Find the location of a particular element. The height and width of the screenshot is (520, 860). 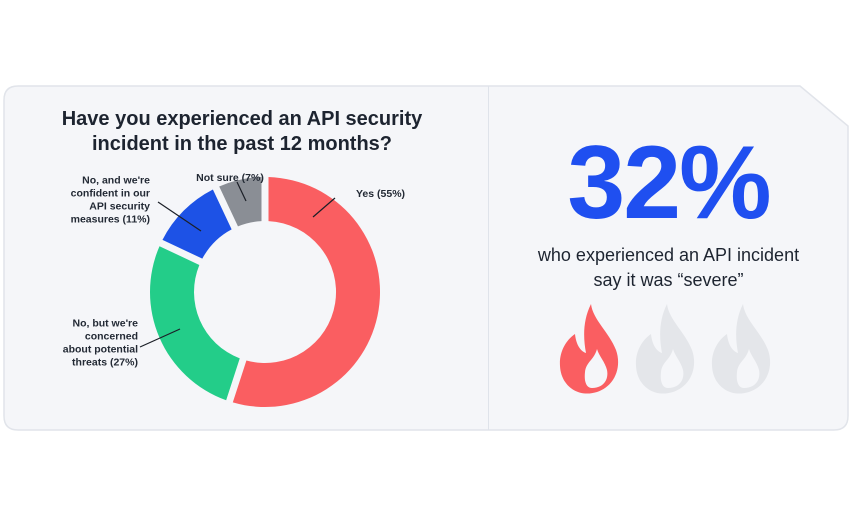

flame-icon-filled is located at coordinates (589, 349).